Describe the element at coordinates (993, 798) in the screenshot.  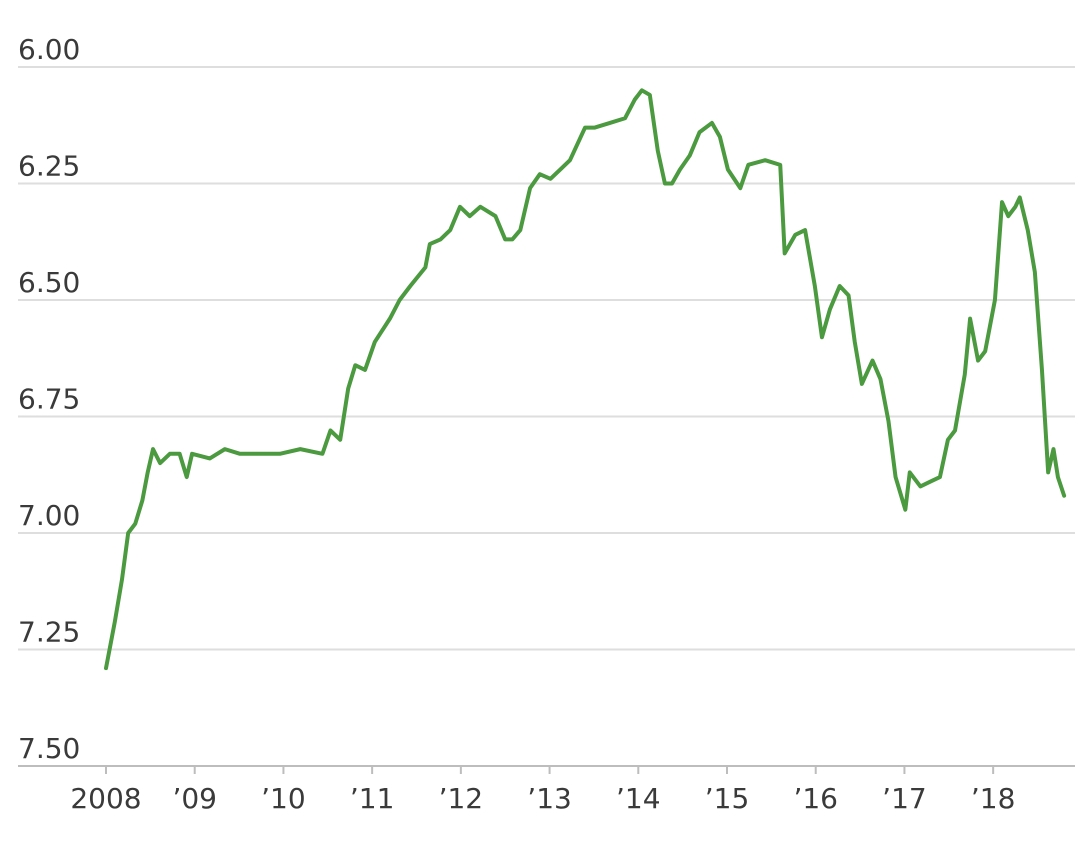
I see `x-tick-label: ’18` at that location.